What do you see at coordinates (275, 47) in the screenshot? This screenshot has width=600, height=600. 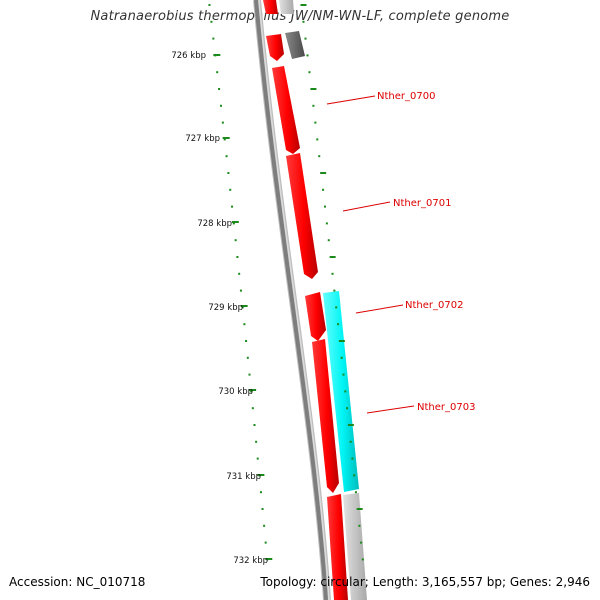 I see `gene-arrow-minus-small` at bounding box center [275, 47].